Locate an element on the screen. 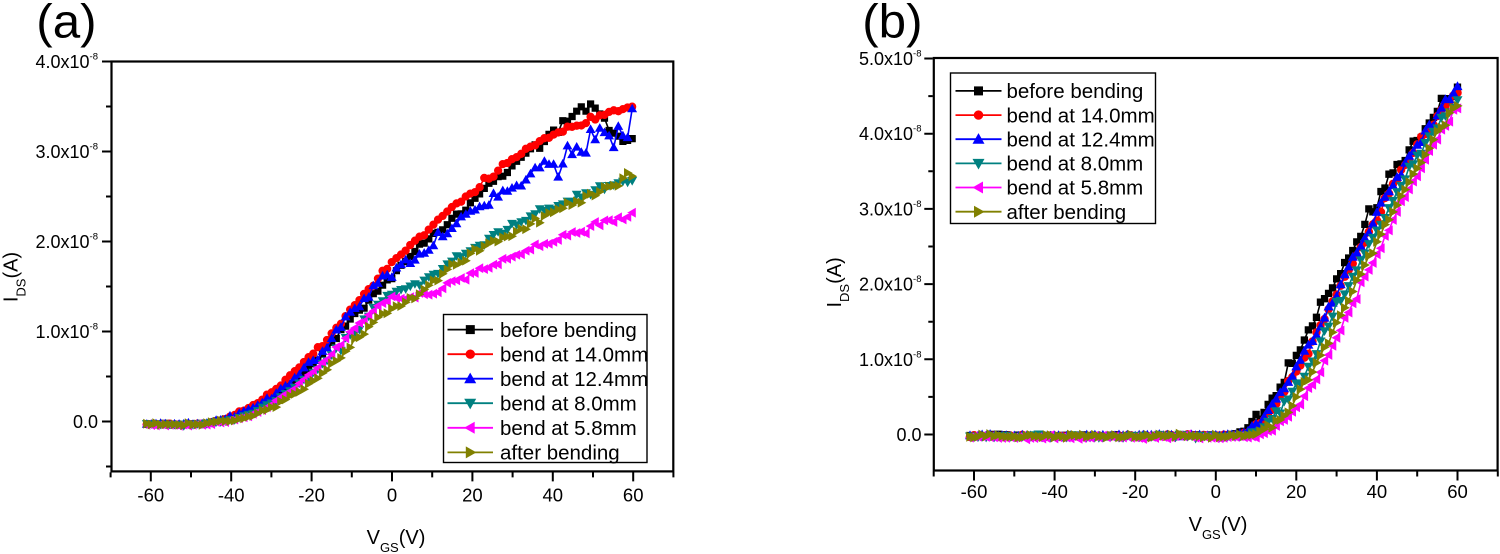  svg-text: 5.0x10⁻⁸ is located at coordinates (890, 59).